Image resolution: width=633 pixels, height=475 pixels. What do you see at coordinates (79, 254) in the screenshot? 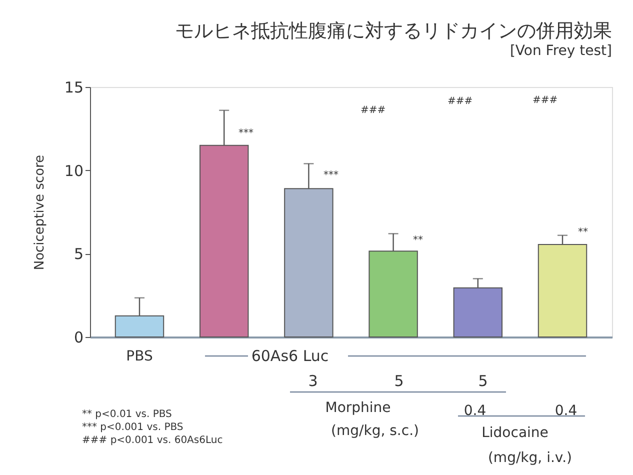
I see `y-tick-label: 5` at bounding box center [79, 254].